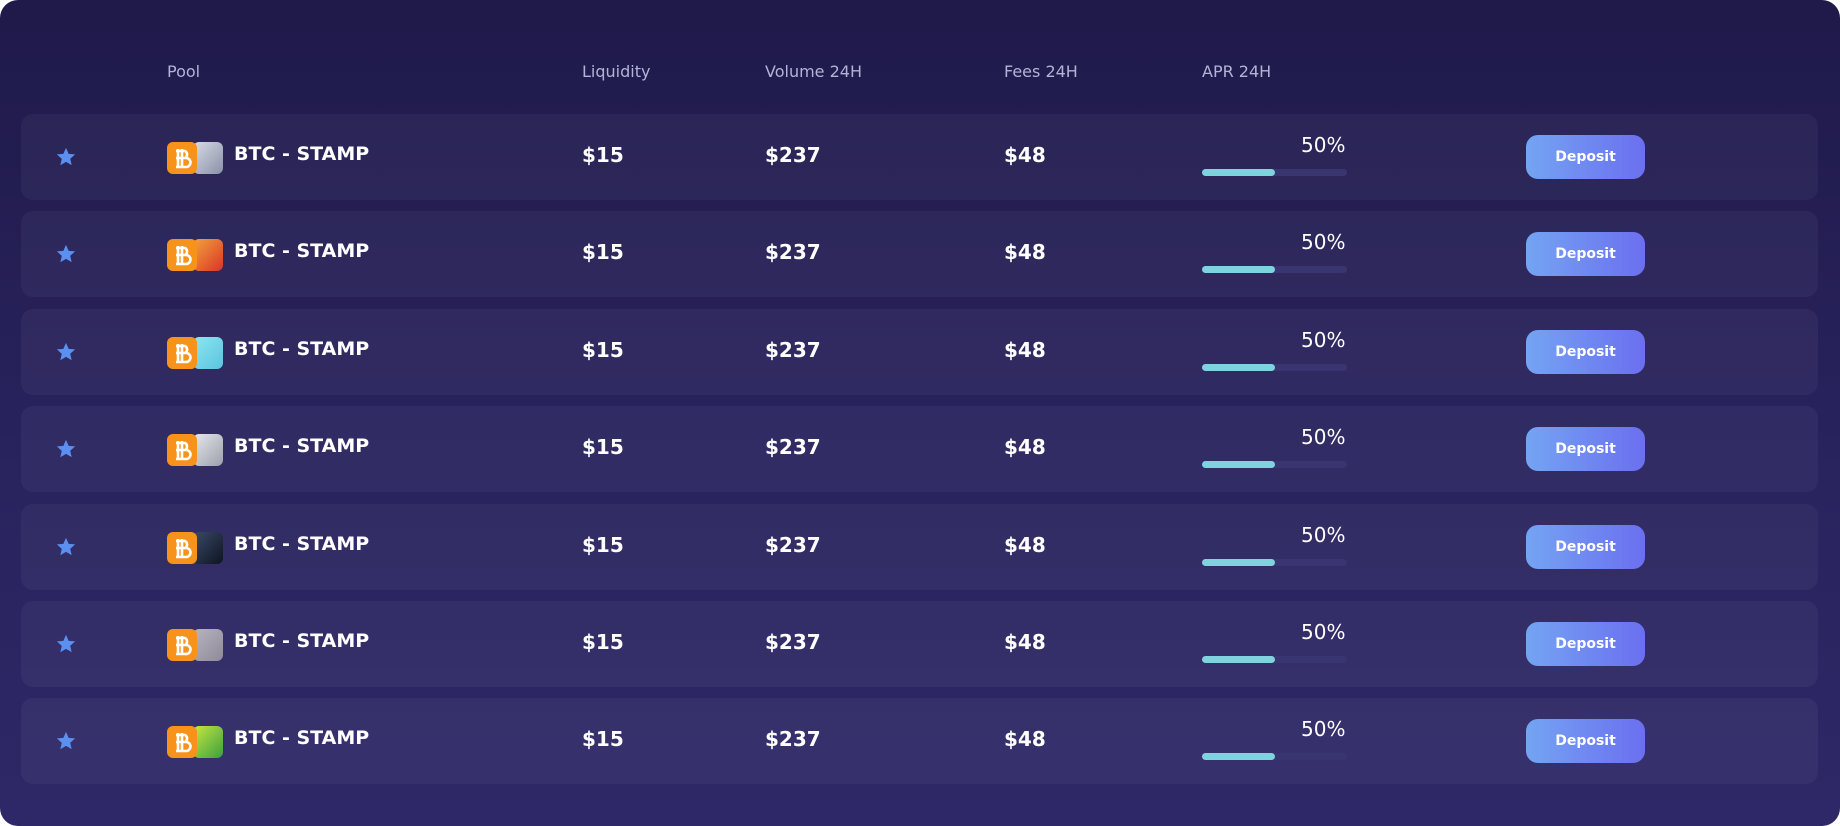 This screenshot has width=1840, height=826. I want to click on column-header: Pool, so click(184, 71).